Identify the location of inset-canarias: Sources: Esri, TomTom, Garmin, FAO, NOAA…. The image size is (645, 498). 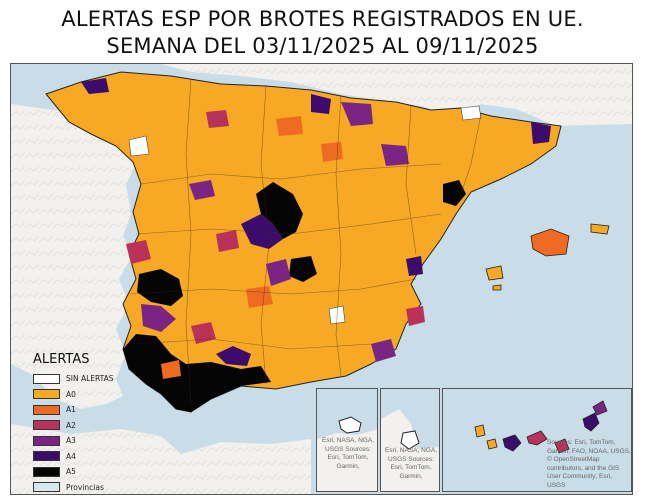
(537, 440).